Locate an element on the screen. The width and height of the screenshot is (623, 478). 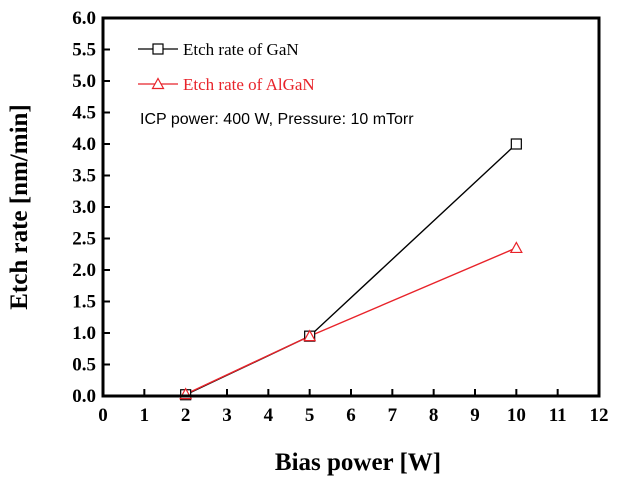
annotation: ICP power: 400 W, Pressure: 10 mTorr is located at coordinates (277, 119).